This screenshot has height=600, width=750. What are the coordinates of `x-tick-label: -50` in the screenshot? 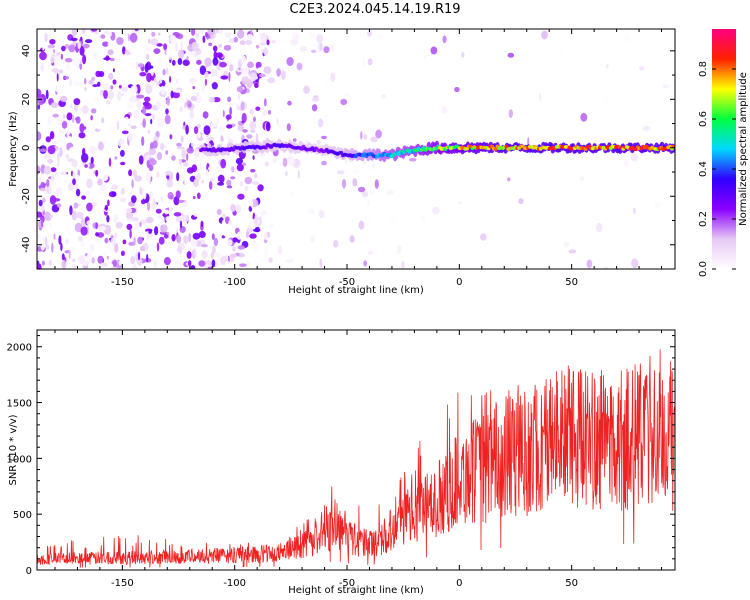 It's located at (347, 583).